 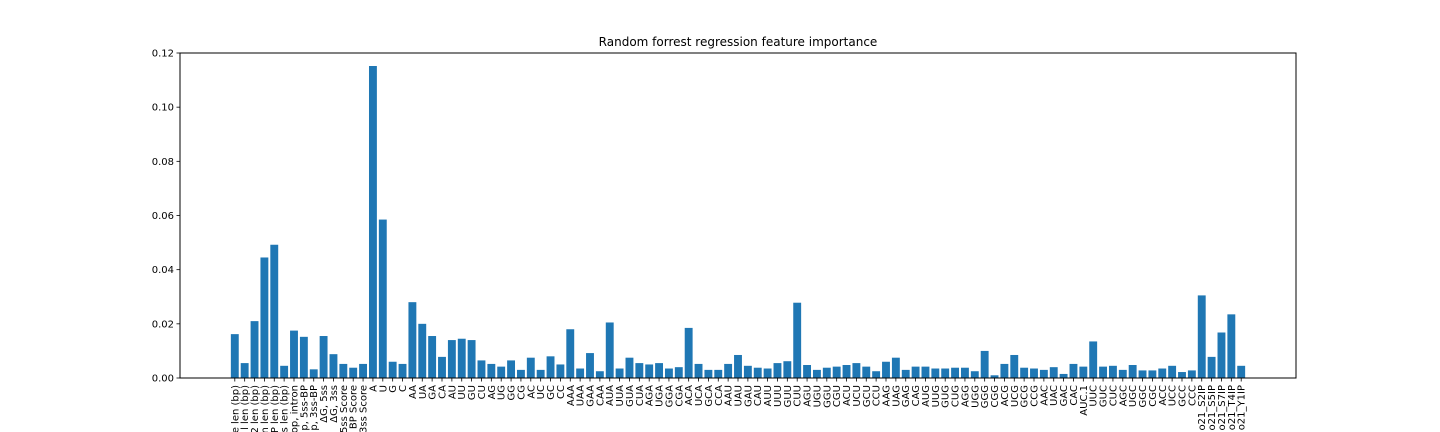 I want to click on x-tick-label: GUC, so click(x=1104, y=396).